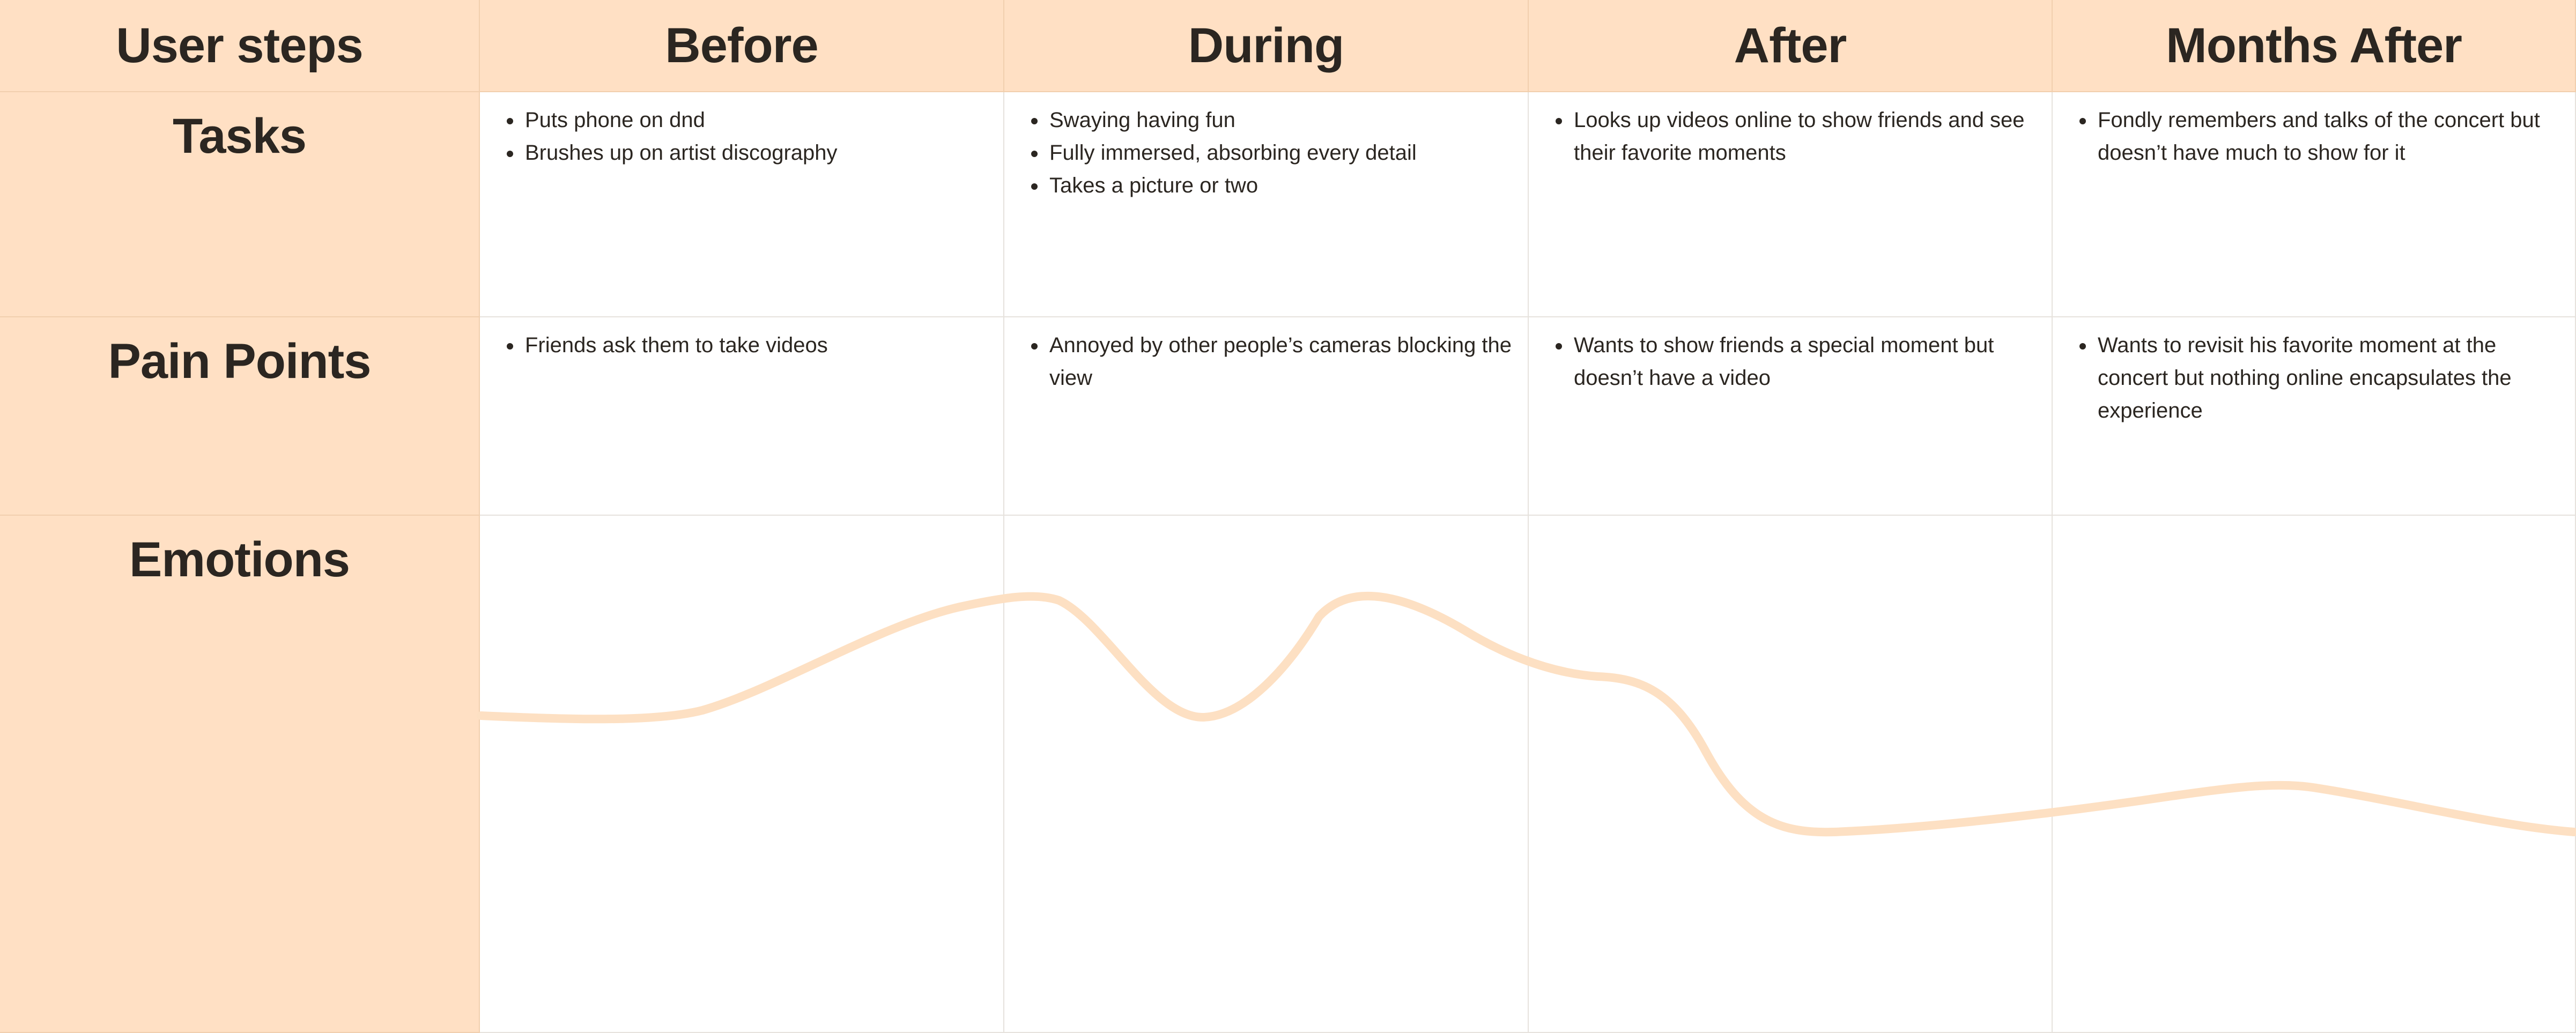 Image resolution: width=2576 pixels, height=1033 pixels. I want to click on list-item: Friends ask them to take videos, so click(760, 345).